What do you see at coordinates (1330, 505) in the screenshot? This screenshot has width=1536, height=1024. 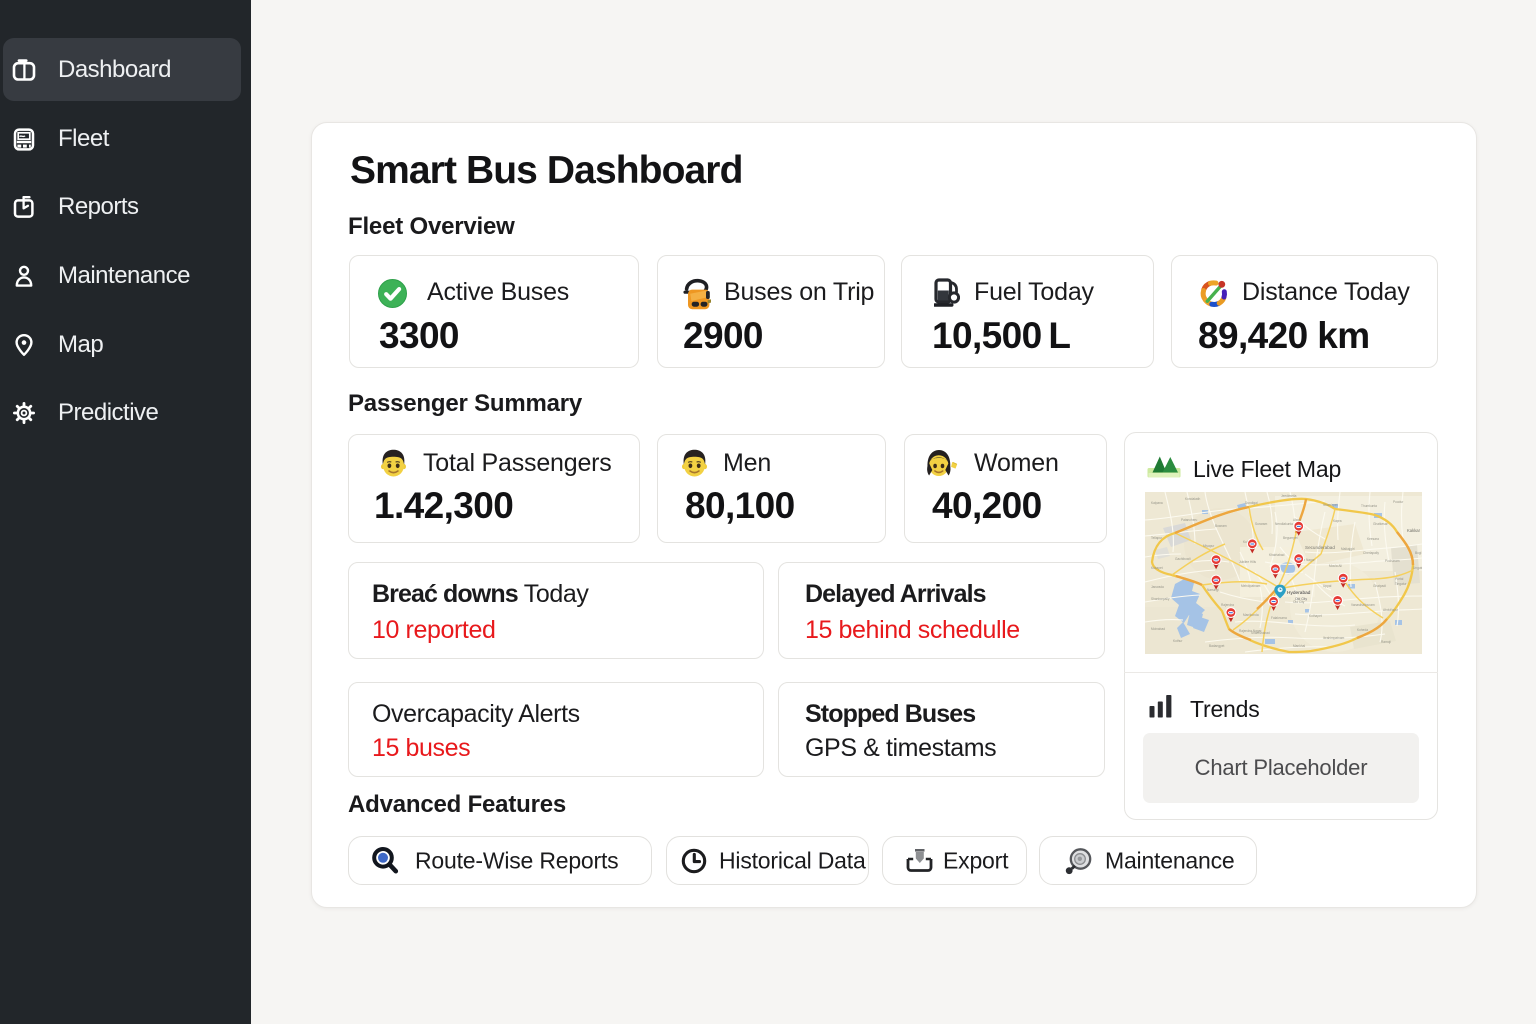 I see `svg-text: Shamirpet` at bounding box center [1330, 505].